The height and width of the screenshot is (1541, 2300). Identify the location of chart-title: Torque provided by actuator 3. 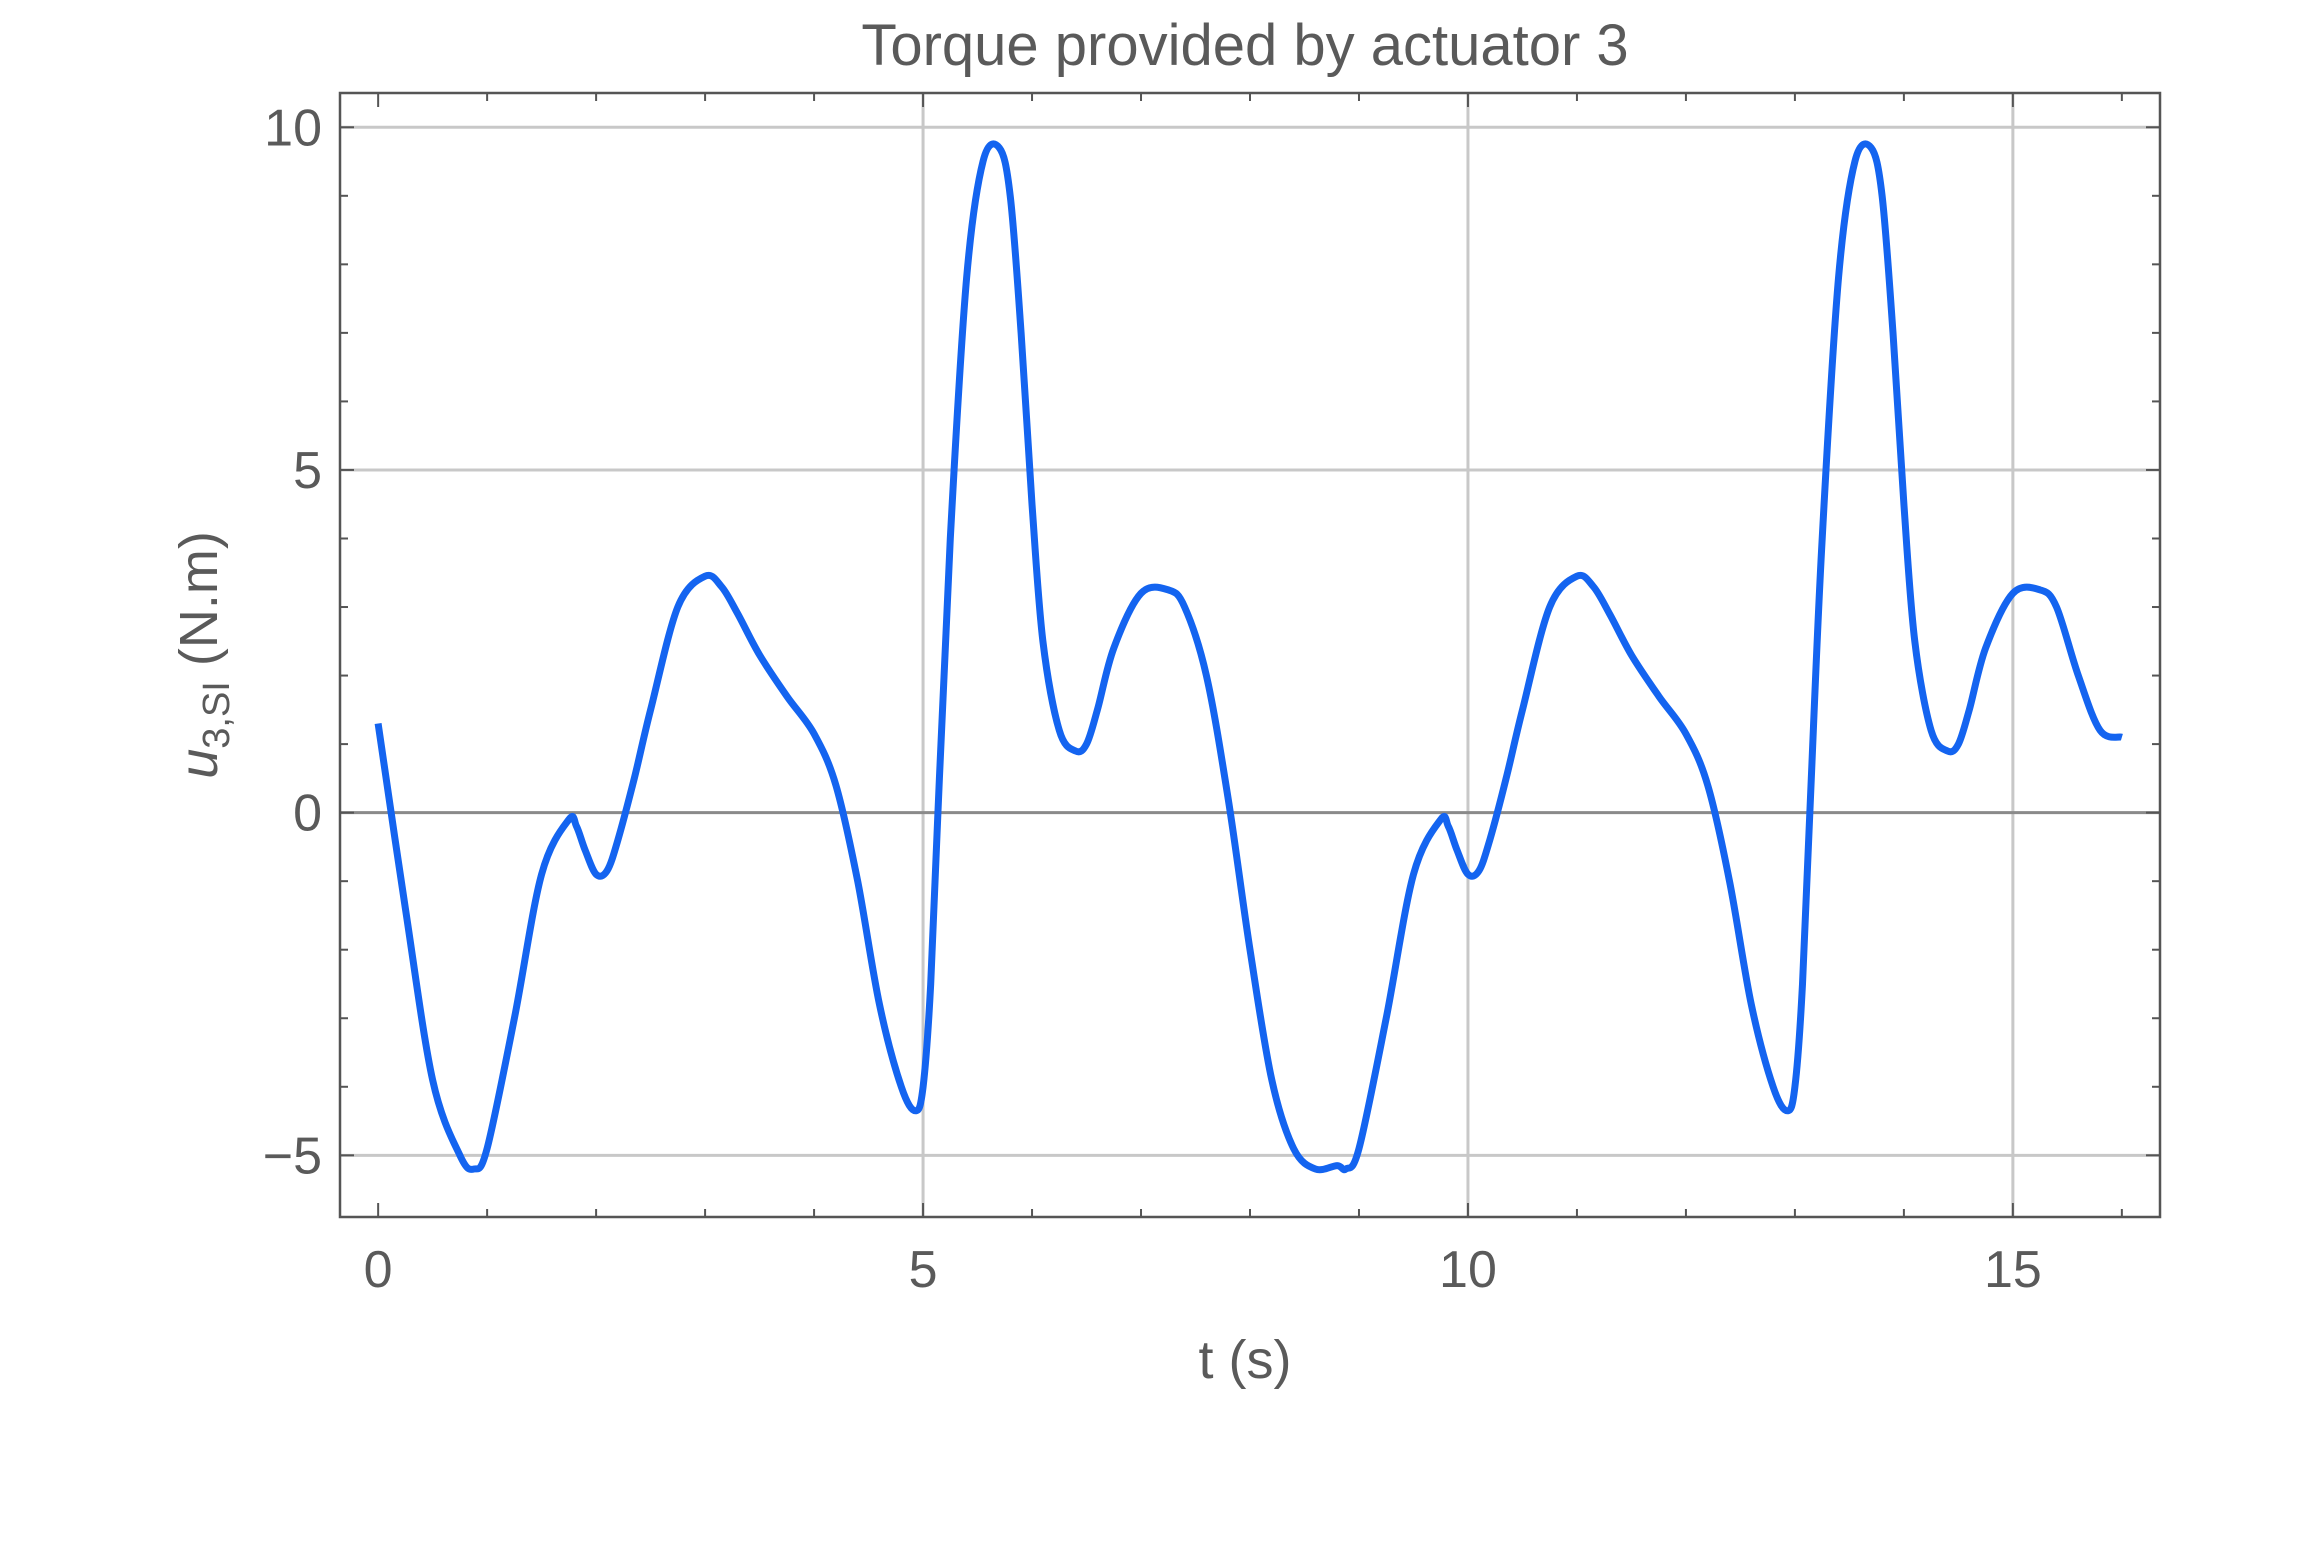
(1244, 45).